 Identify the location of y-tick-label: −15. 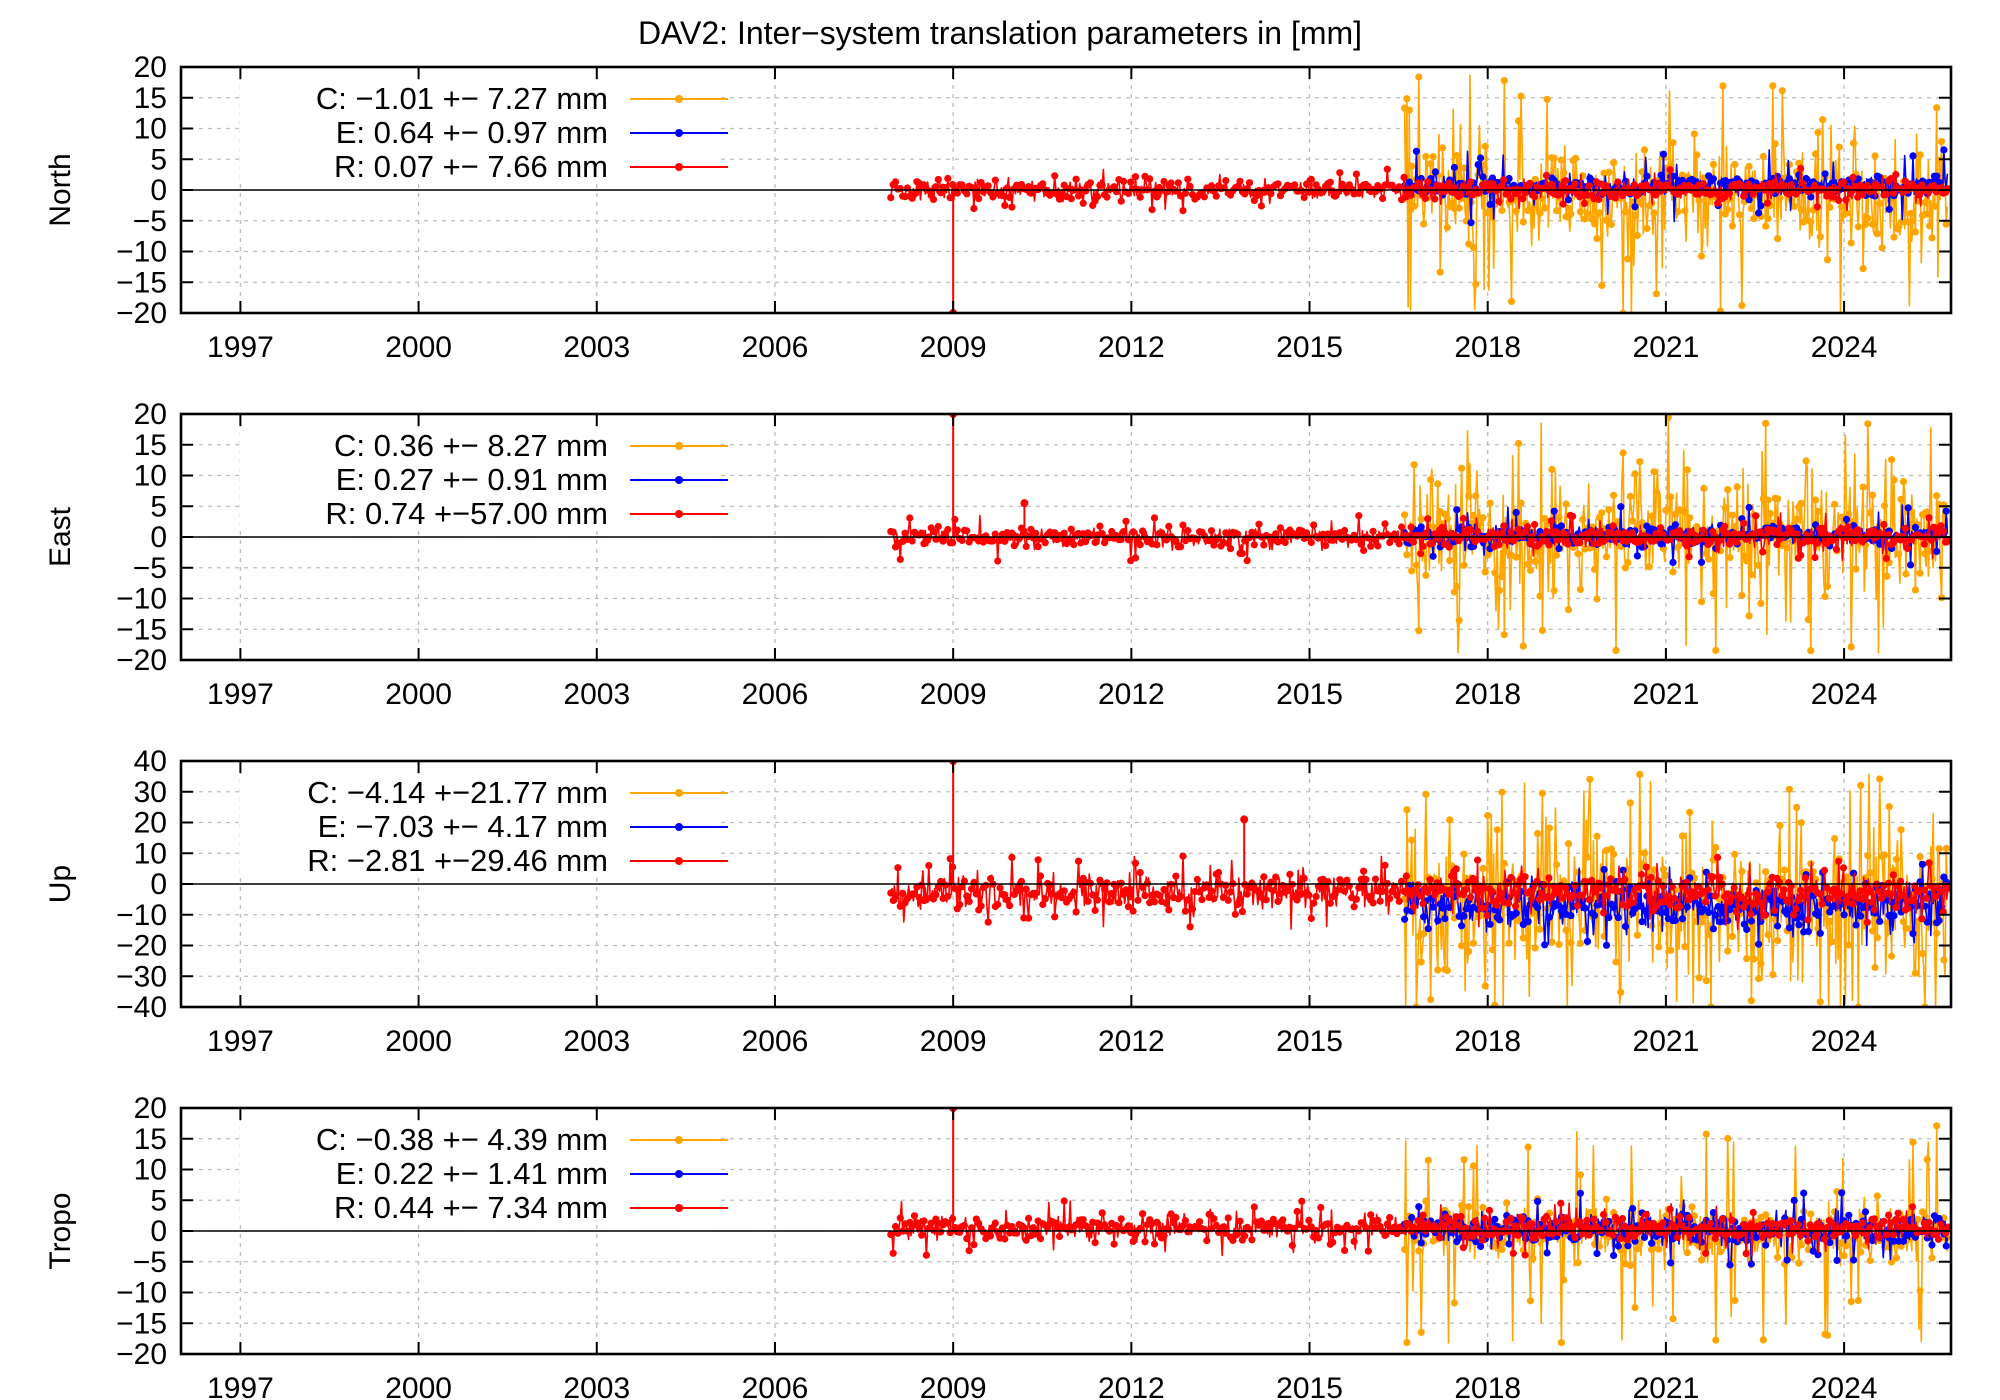
(141, 282).